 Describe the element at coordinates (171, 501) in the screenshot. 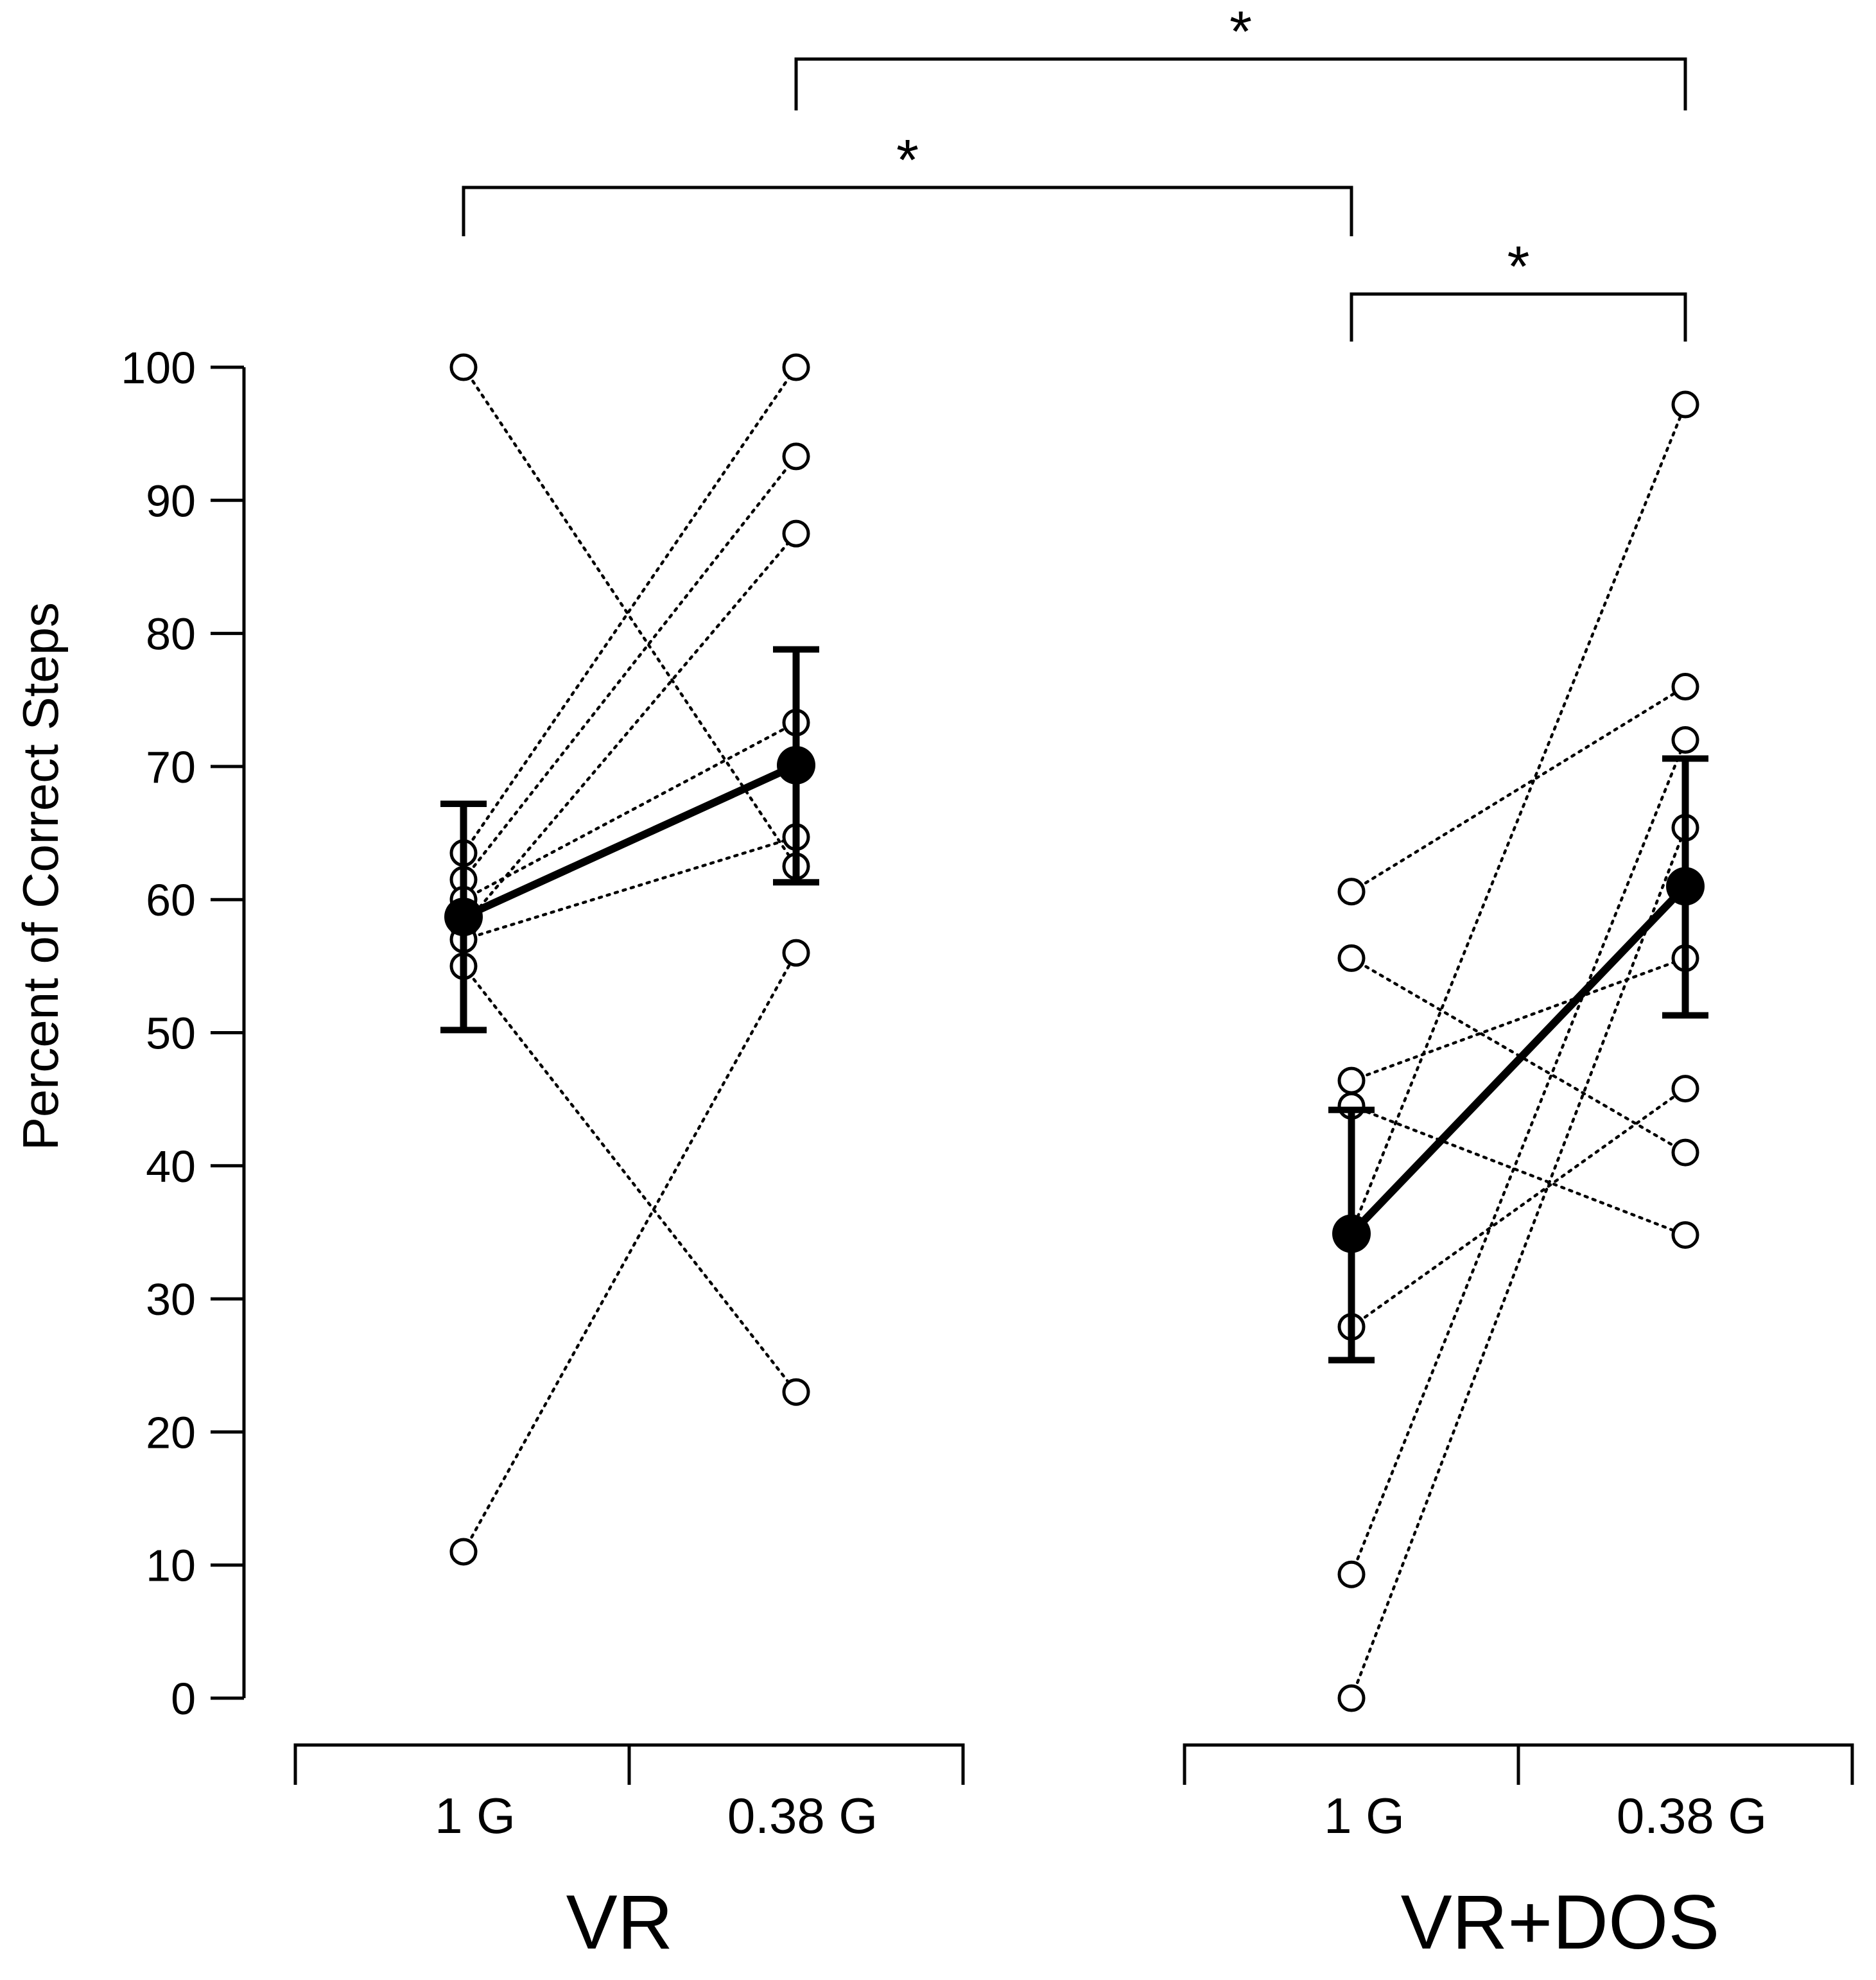

I see `y-tick-label: 90` at that location.